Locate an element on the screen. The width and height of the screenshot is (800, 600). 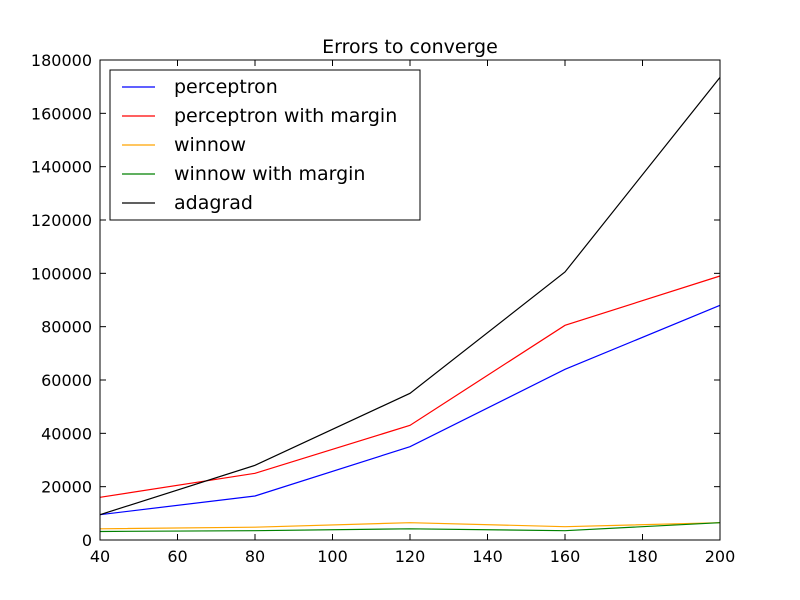
y-tick-label: 20000 is located at coordinates (66, 487).